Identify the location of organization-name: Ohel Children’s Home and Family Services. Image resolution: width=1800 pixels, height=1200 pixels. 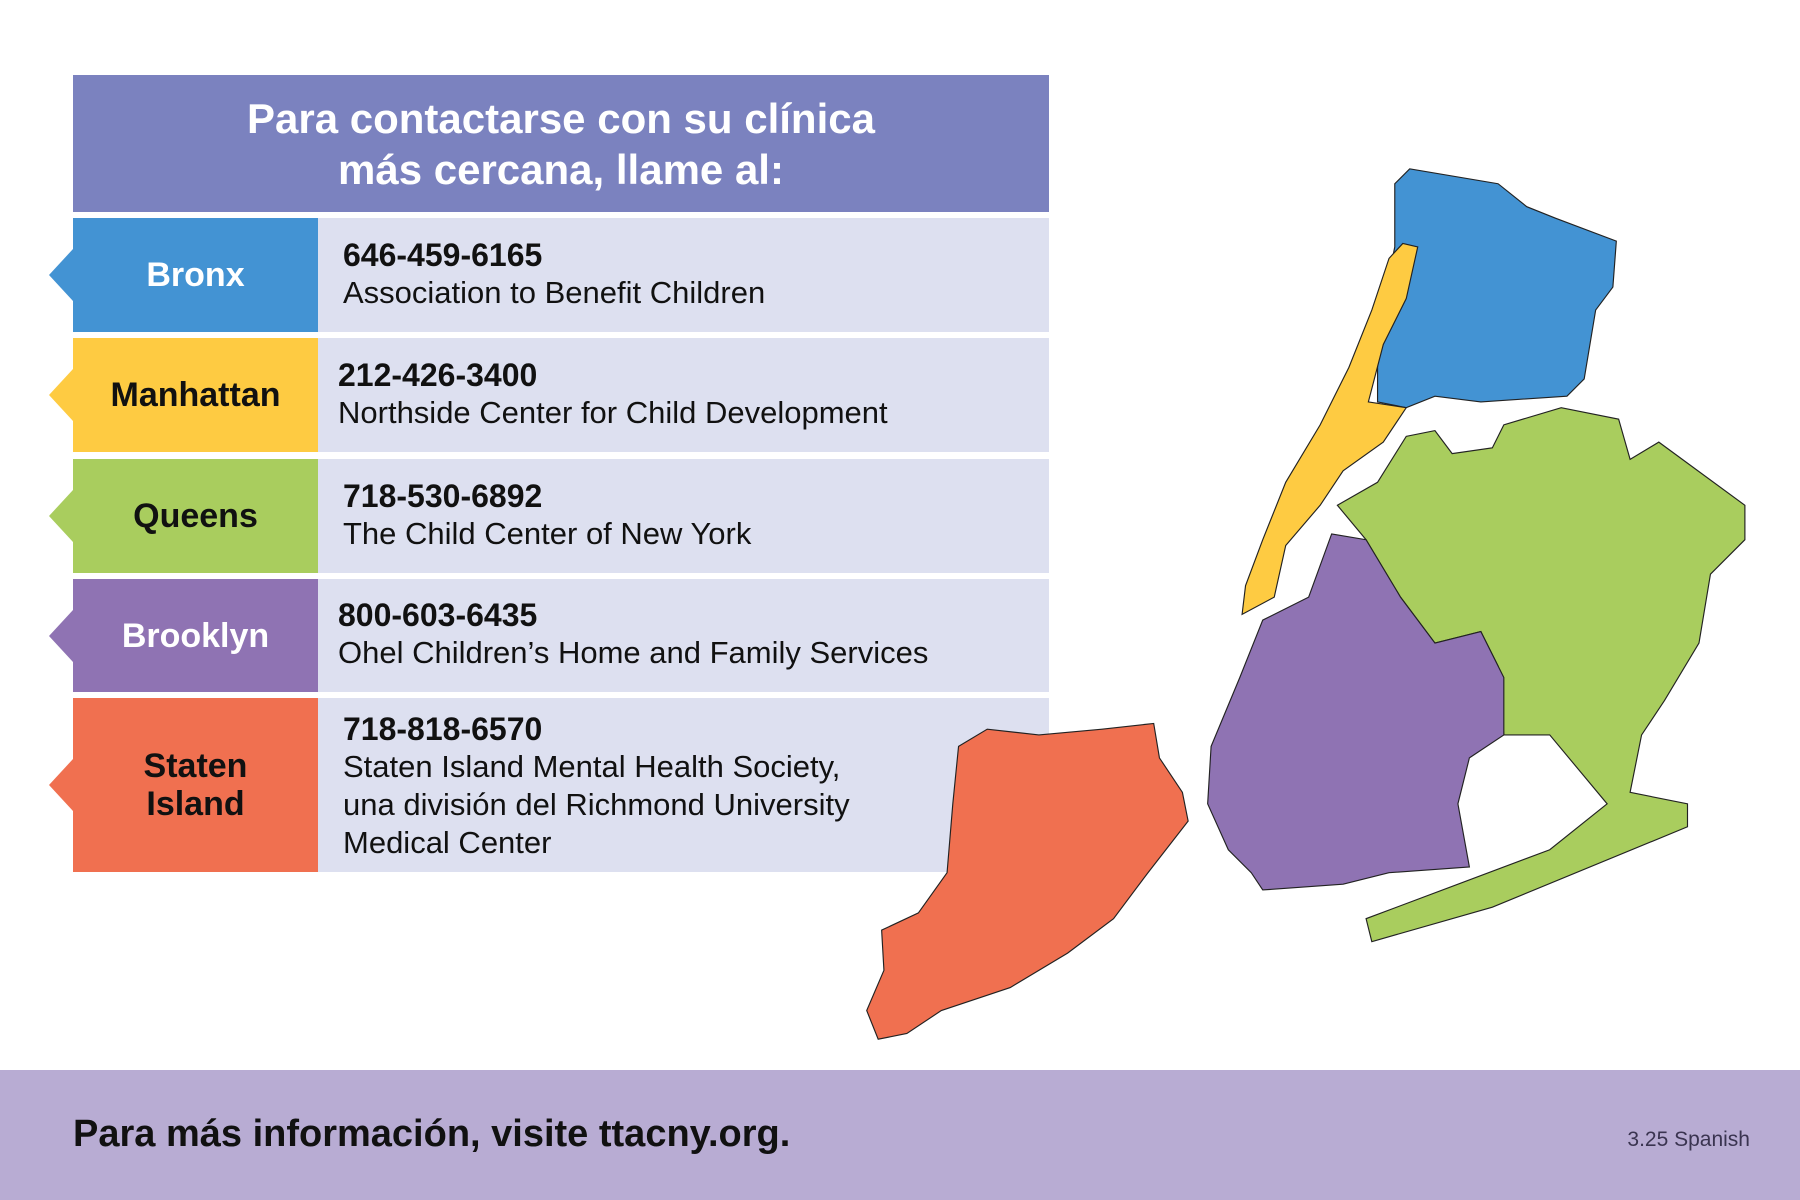
(633, 652).